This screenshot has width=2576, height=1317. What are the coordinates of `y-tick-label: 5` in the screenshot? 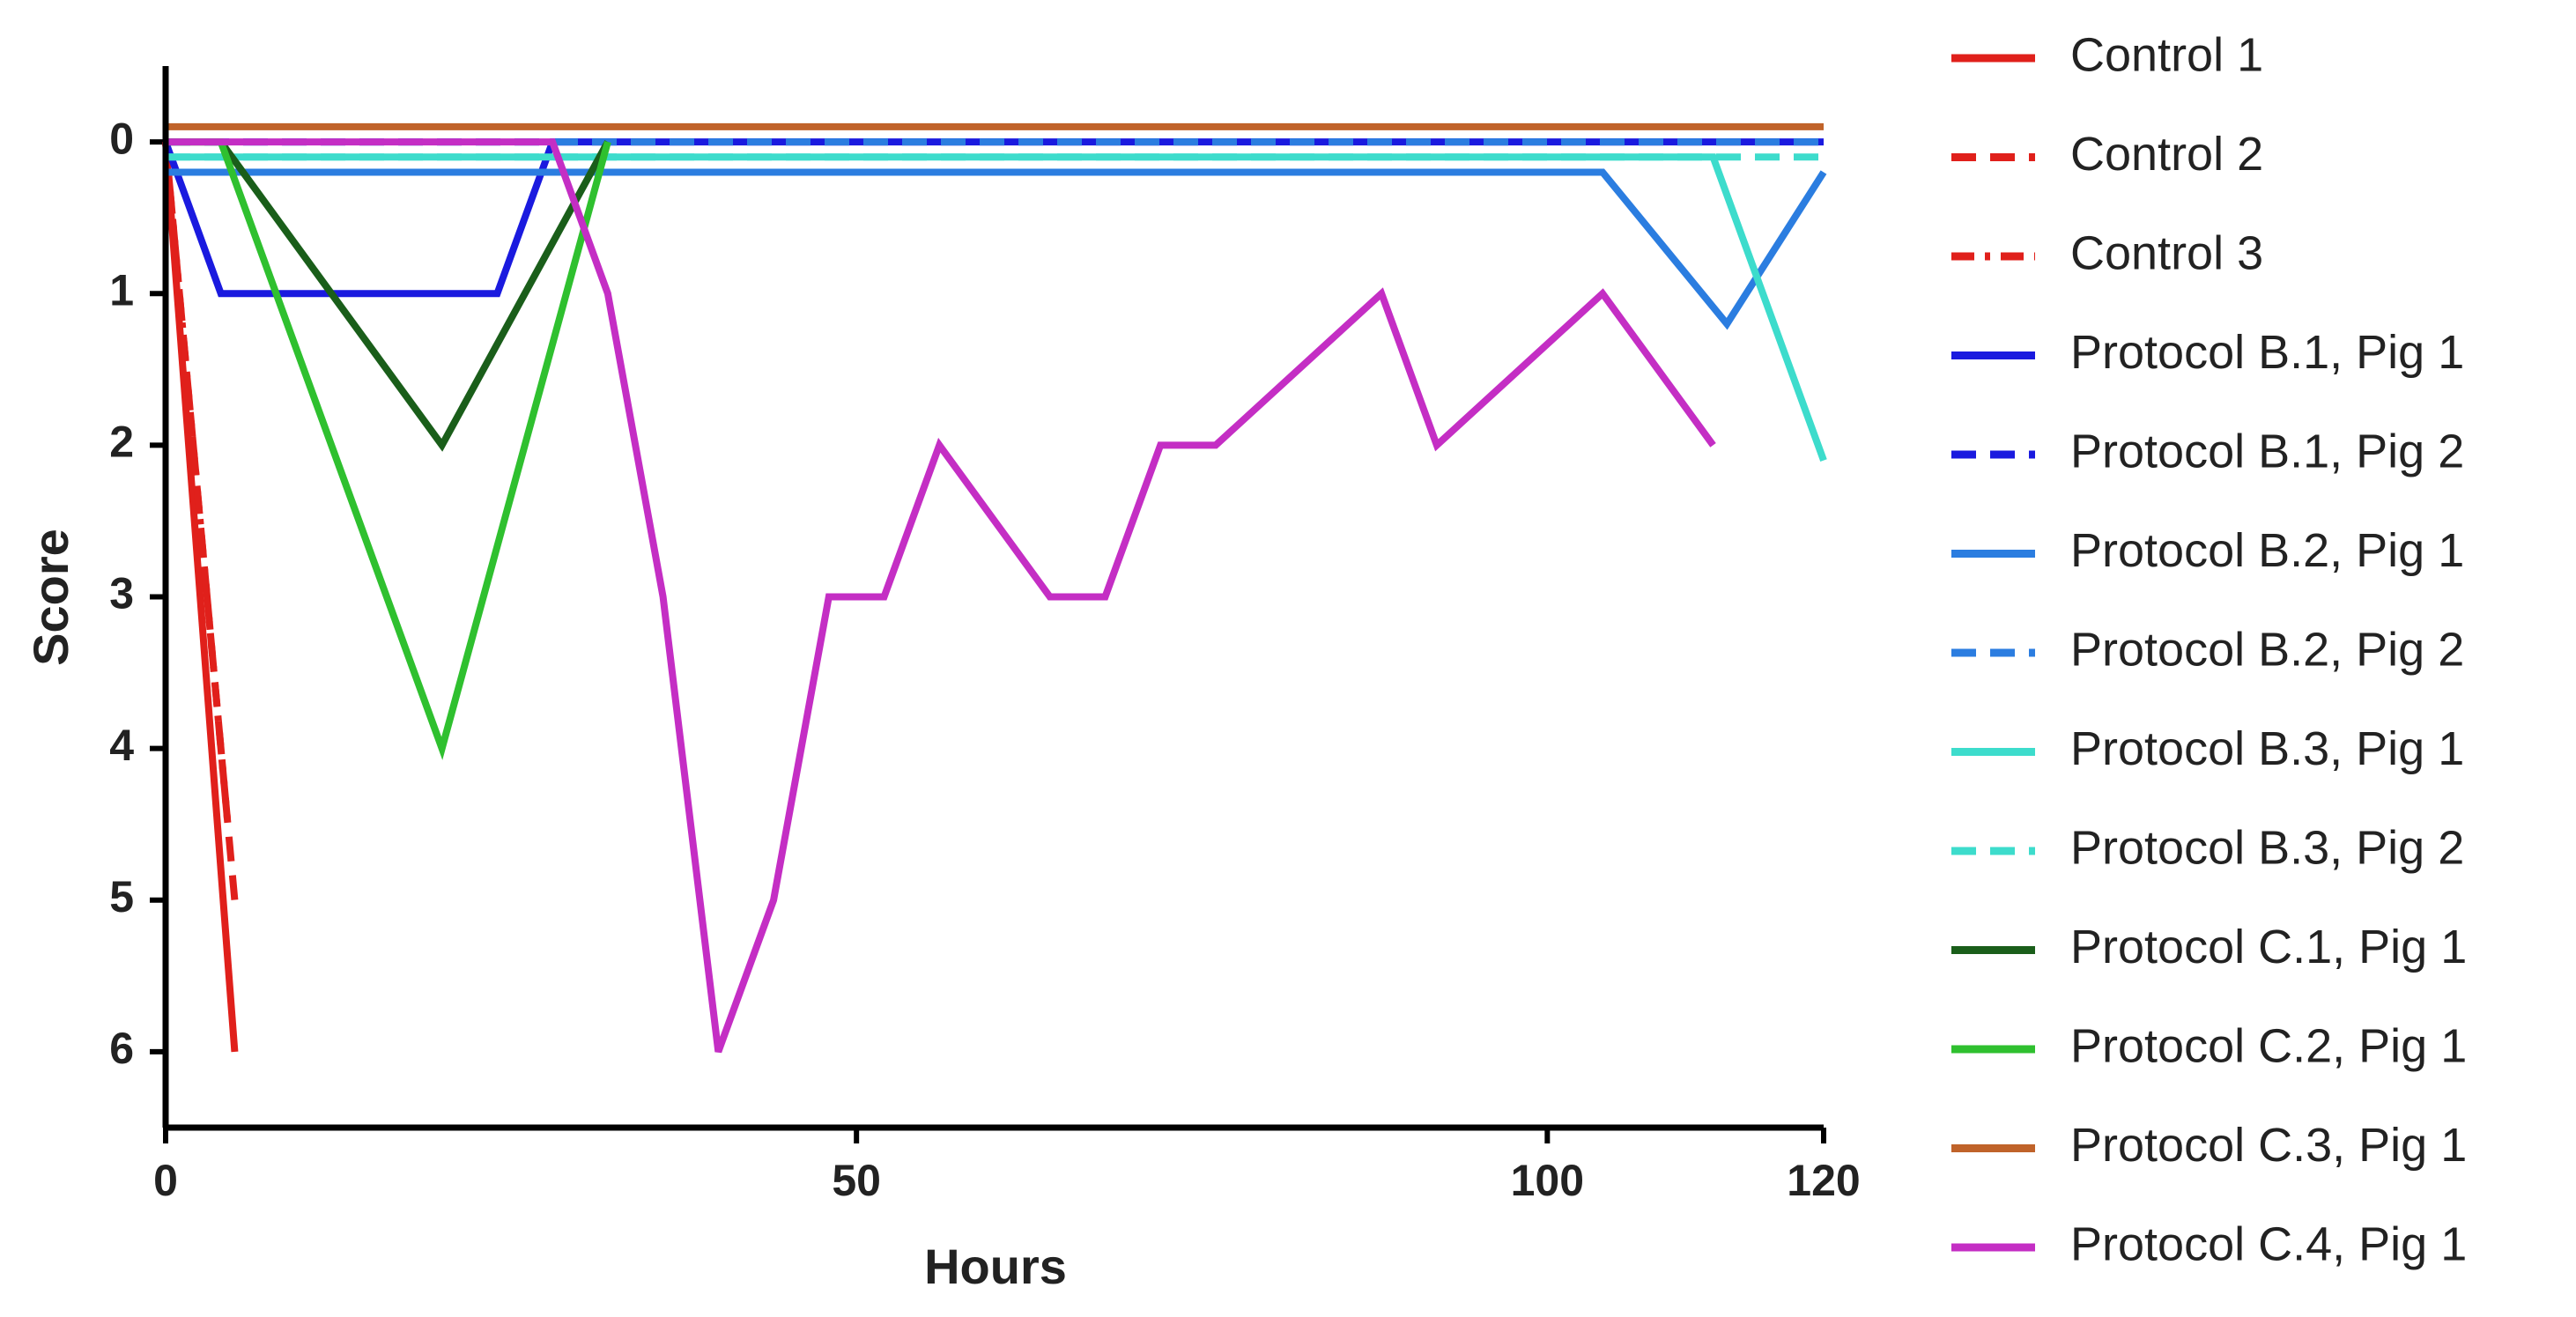 It's located at (121, 896).